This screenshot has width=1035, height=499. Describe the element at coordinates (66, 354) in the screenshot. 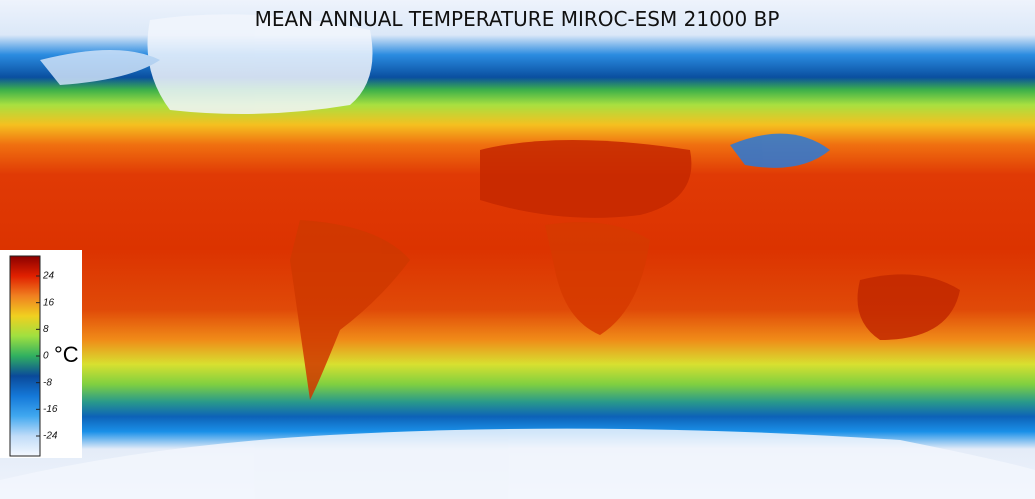

I see `unit-label: °C` at that location.